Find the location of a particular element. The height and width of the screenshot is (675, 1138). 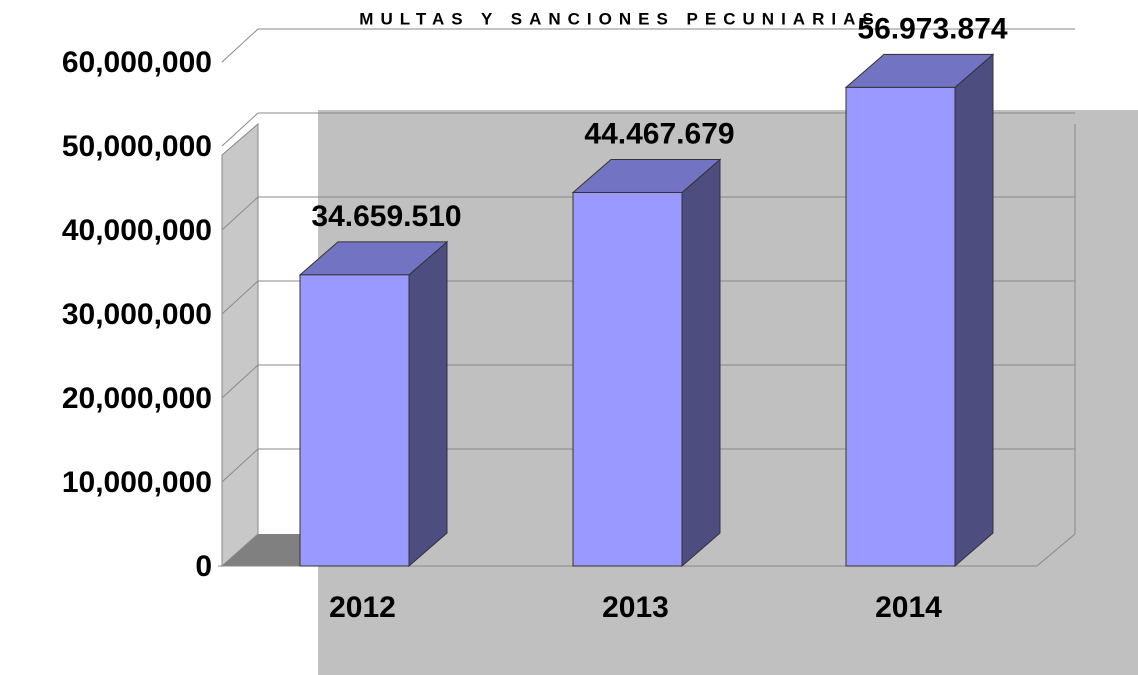

y-tick-label: 0 is located at coordinates (203, 566).